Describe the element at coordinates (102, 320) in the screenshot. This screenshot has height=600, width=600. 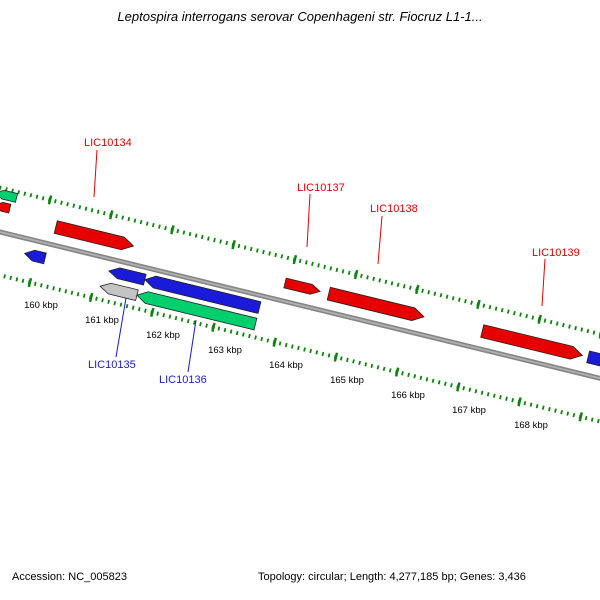
I see `ruler-label-161kbp: 161 kbp` at that location.